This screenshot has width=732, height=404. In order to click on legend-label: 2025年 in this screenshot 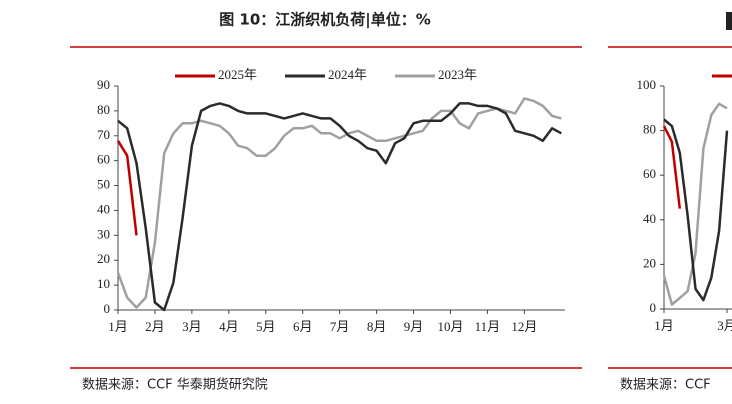, I will do `click(237, 74)`.